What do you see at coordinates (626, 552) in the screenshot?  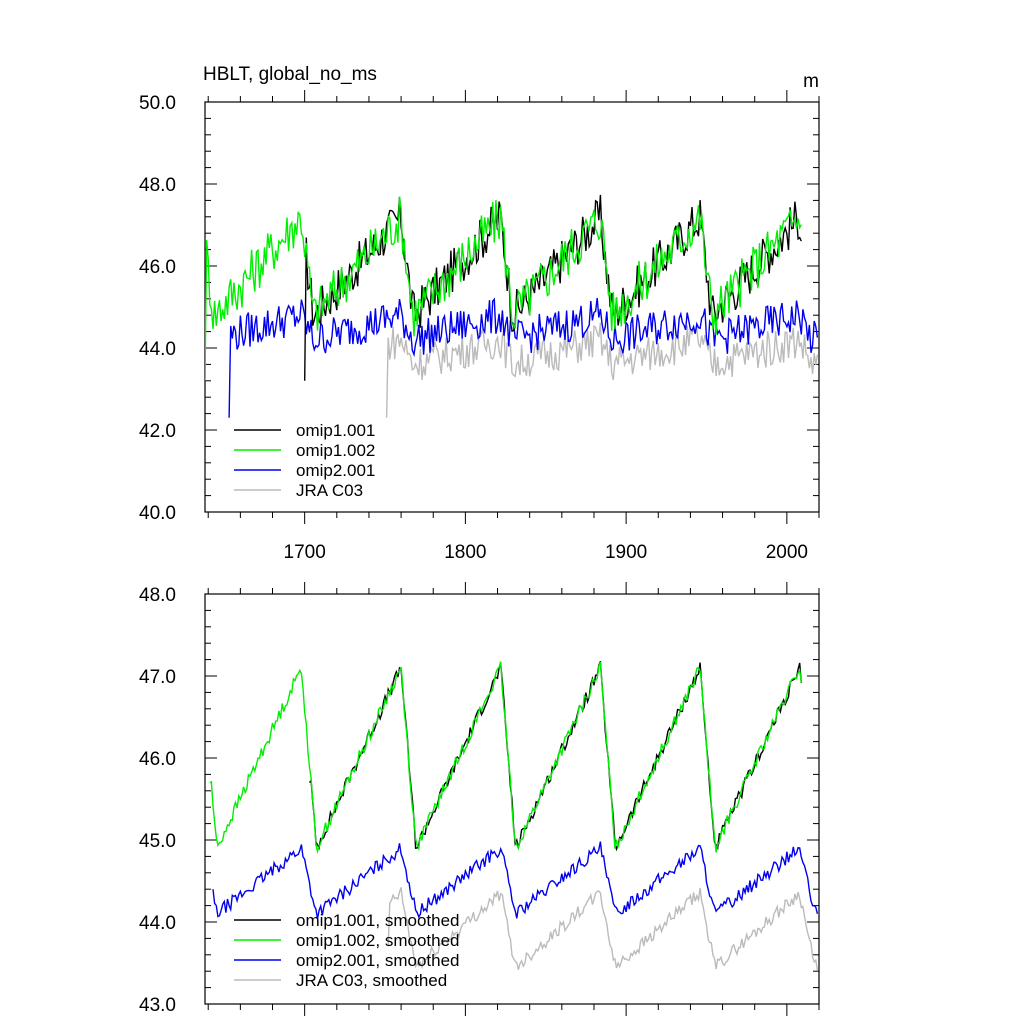 I see `x-tick-label: 1900` at bounding box center [626, 552].